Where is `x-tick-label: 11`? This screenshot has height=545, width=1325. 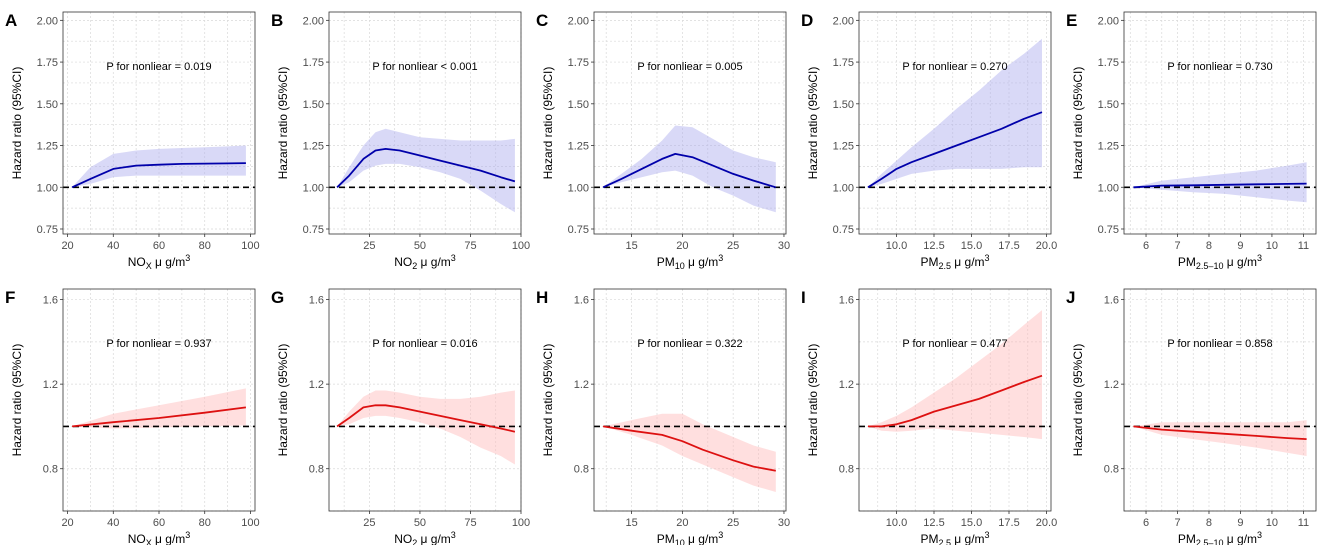 x-tick-label: 11 is located at coordinates (1303, 246).